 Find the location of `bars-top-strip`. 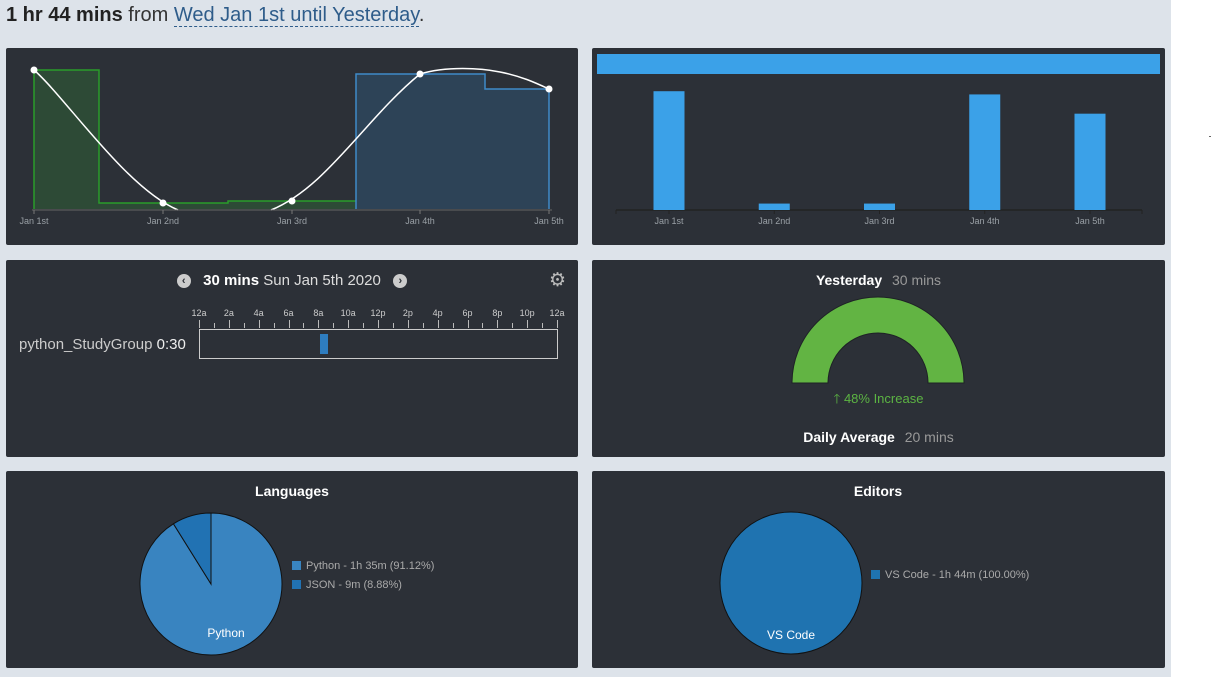

bars-top-strip is located at coordinates (878, 64).